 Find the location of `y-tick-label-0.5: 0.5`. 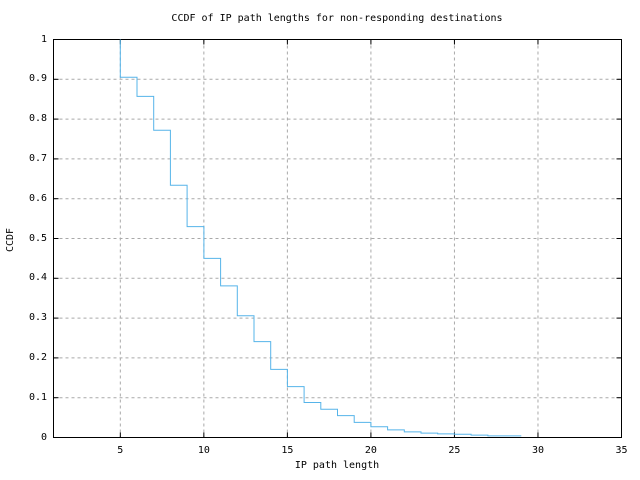

y-tick-label-0.5: 0.5 is located at coordinates (37, 238).